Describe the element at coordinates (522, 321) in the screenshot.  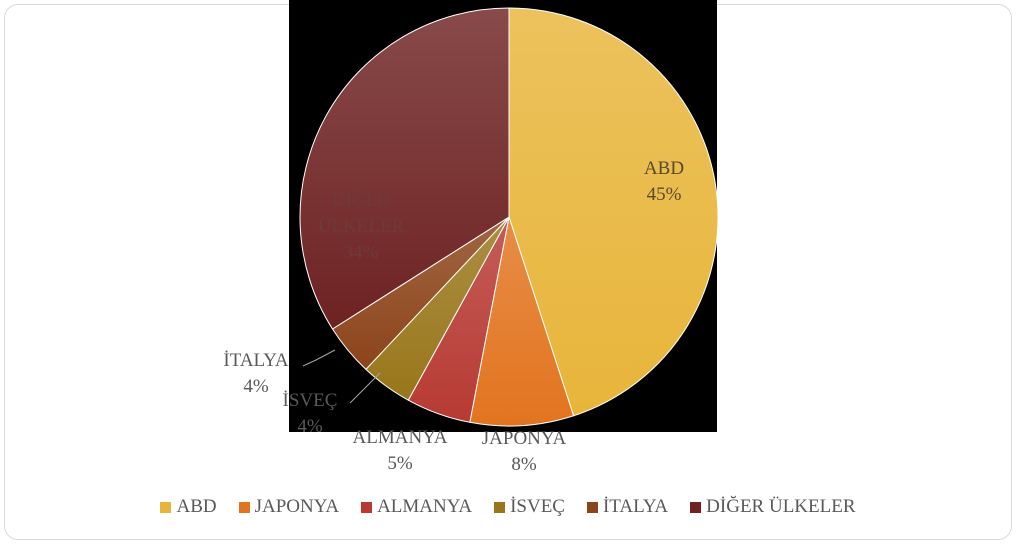
I see `pie-slice-japonya` at that location.